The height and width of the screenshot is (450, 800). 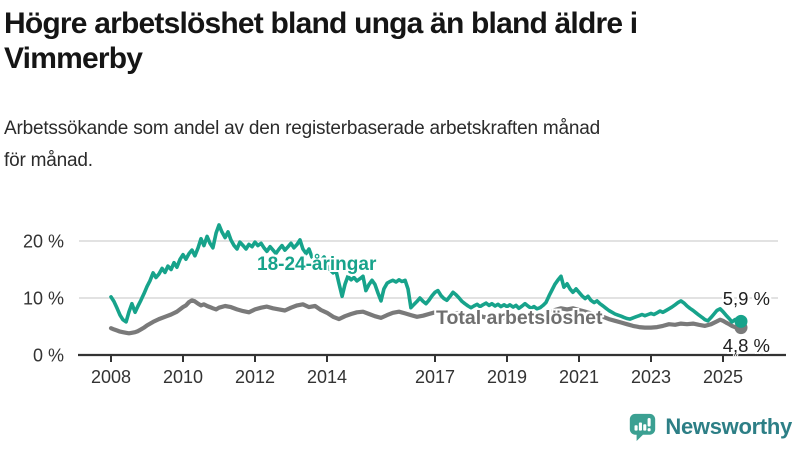 What do you see at coordinates (651, 377) in the screenshot?
I see `x-tick-label: 2023` at bounding box center [651, 377].